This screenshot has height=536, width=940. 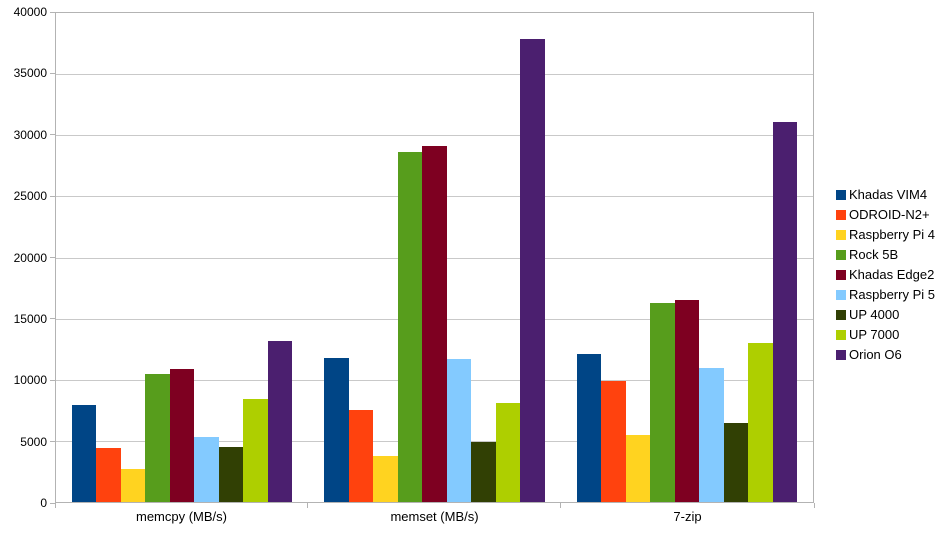 I want to click on y-axis-labels: 0 5000 10000 15000 20000 25000 30000 35000 40000, so click(x=23, y=257).